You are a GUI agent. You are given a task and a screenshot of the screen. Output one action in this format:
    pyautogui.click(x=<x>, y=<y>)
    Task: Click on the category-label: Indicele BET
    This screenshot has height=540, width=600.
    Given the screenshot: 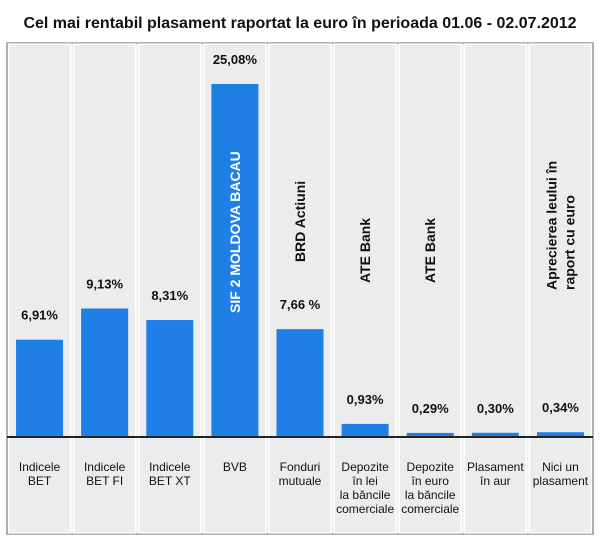 What is the action you would take?
    pyautogui.click(x=40, y=474)
    